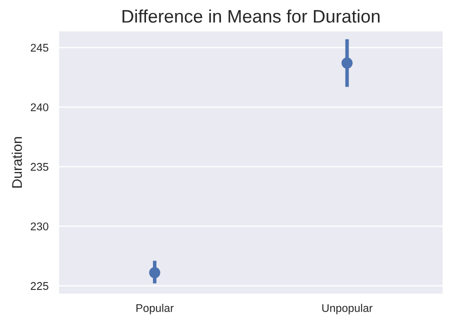 The height and width of the screenshot is (325, 450). What do you see at coordinates (39, 48) in the screenshot?
I see `y-tick-label: 245` at bounding box center [39, 48].